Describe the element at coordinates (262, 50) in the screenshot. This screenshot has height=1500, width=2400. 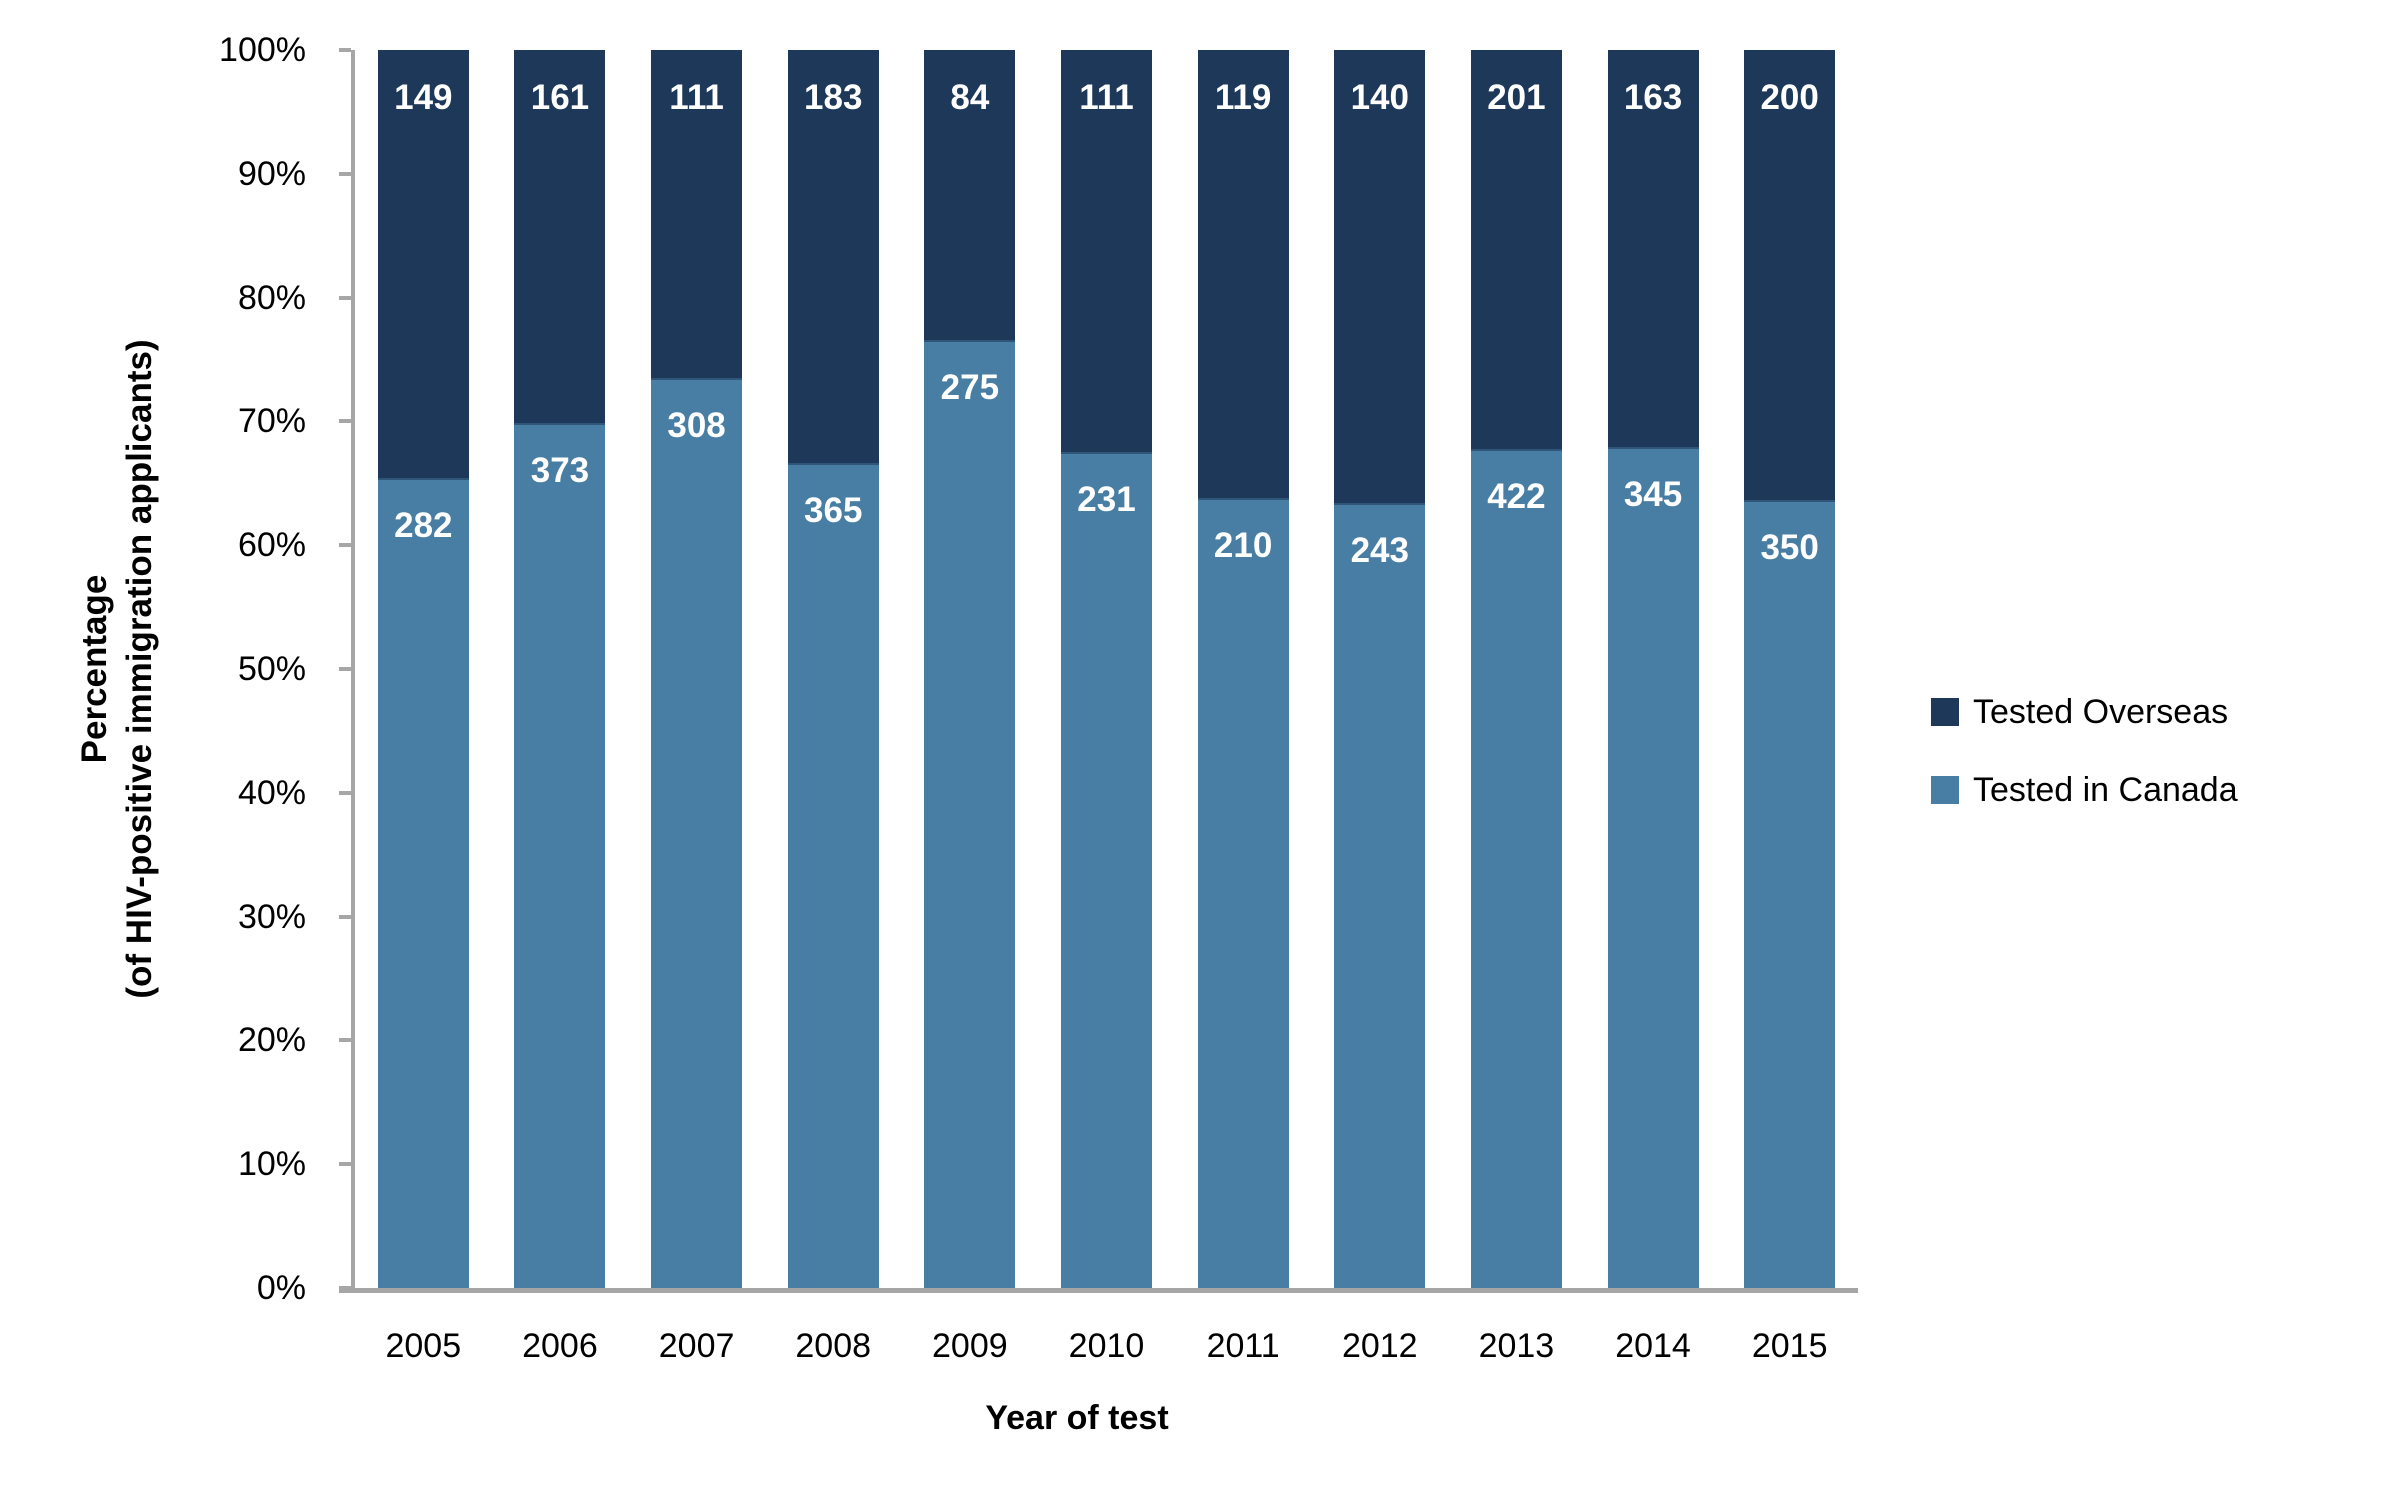
I see `y-tick-label-100%: 100%` at that location.